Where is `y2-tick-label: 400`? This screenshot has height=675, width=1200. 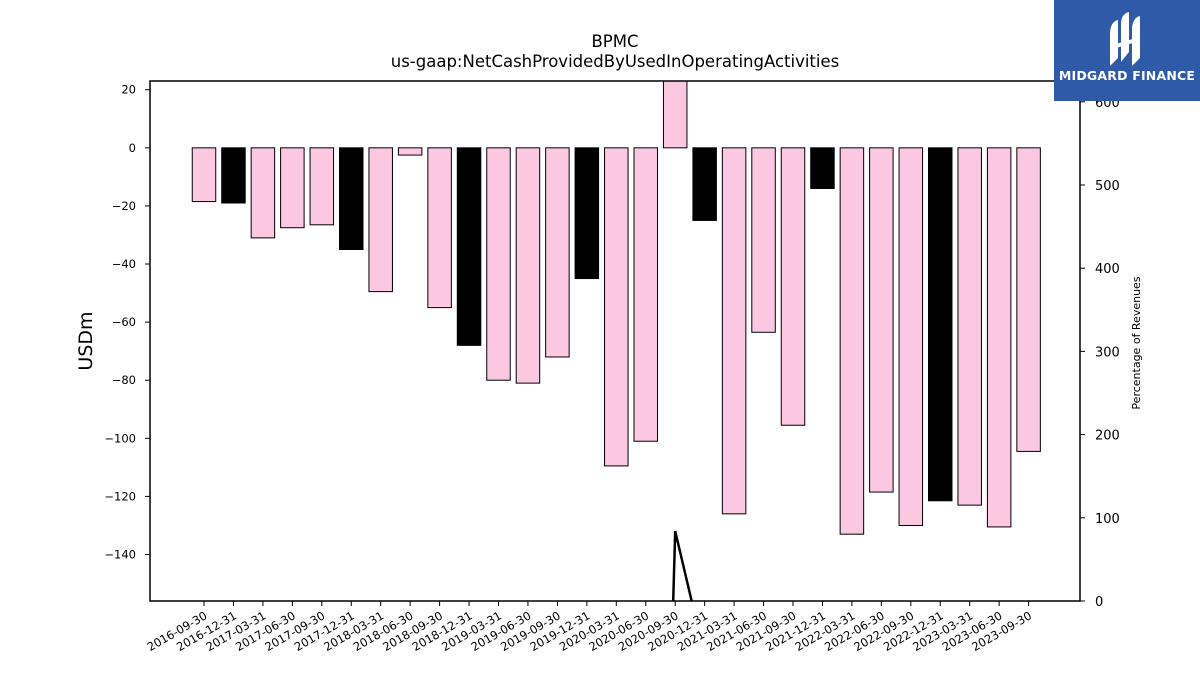
y2-tick-label: 400 is located at coordinates (1107, 269).